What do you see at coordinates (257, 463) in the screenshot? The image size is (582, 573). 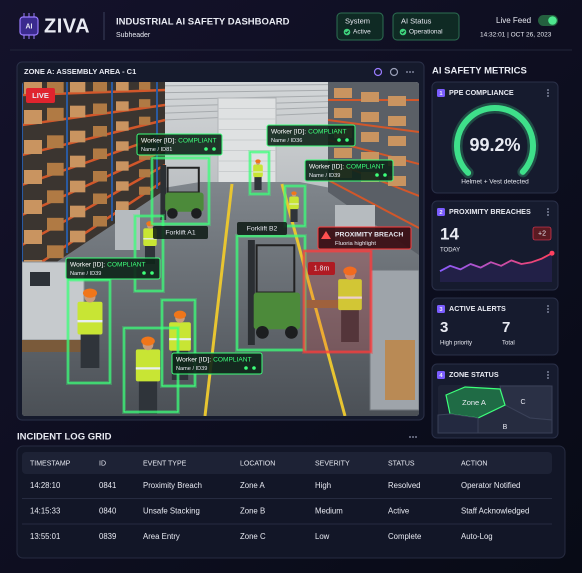 I see `column-header: LOCATION` at bounding box center [257, 463].